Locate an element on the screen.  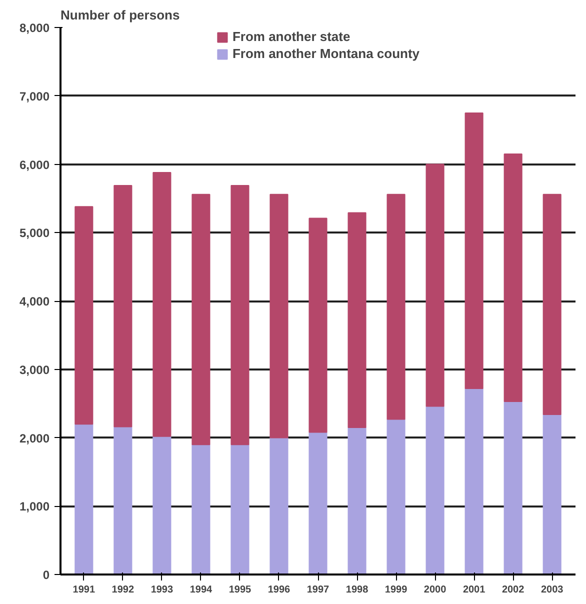
y-tick-label: 5,000 is located at coordinates (34, 233).